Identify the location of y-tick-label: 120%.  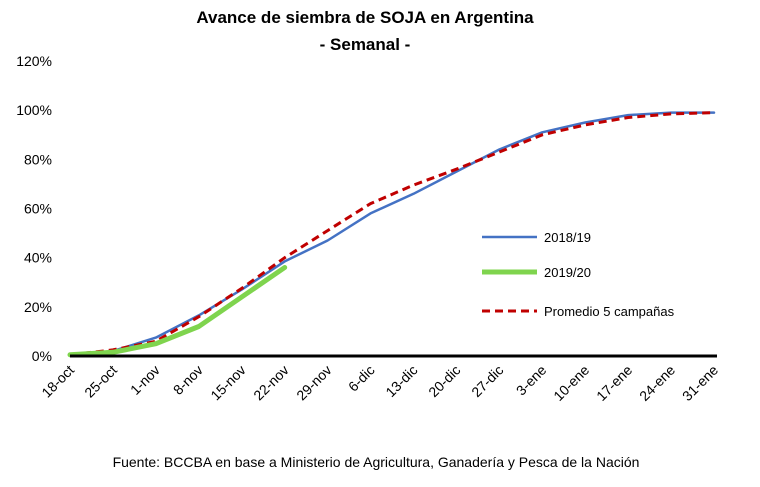
(34, 61).